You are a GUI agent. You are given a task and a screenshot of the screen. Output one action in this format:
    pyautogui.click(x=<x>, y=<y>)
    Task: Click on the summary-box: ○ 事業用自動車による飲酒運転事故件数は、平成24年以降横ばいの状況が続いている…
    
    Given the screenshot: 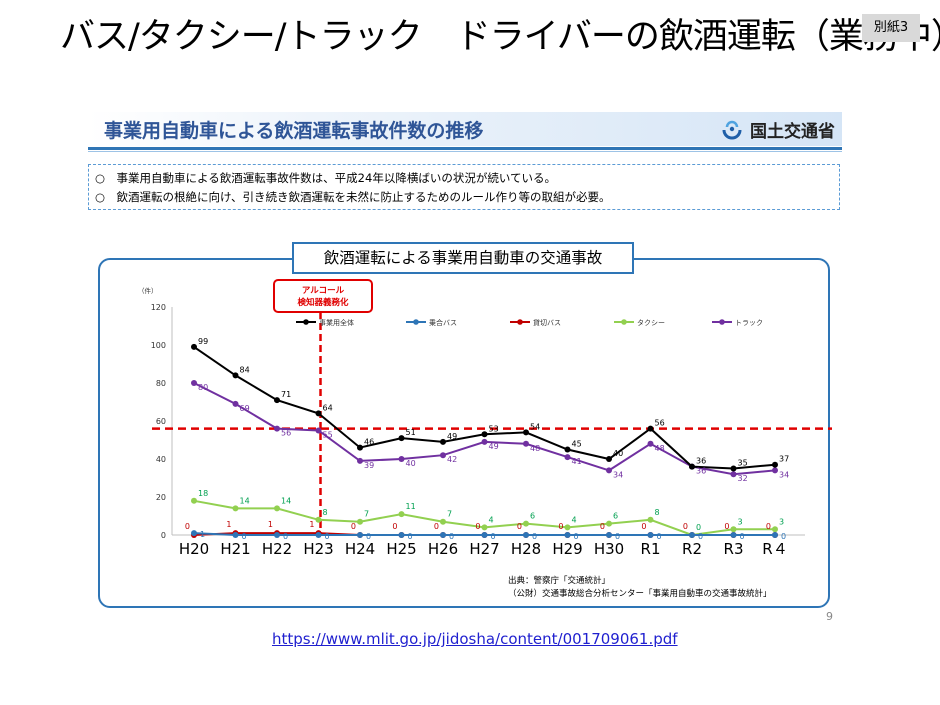 What is the action you would take?
    pyautogui.click(x=464, y=187)
    